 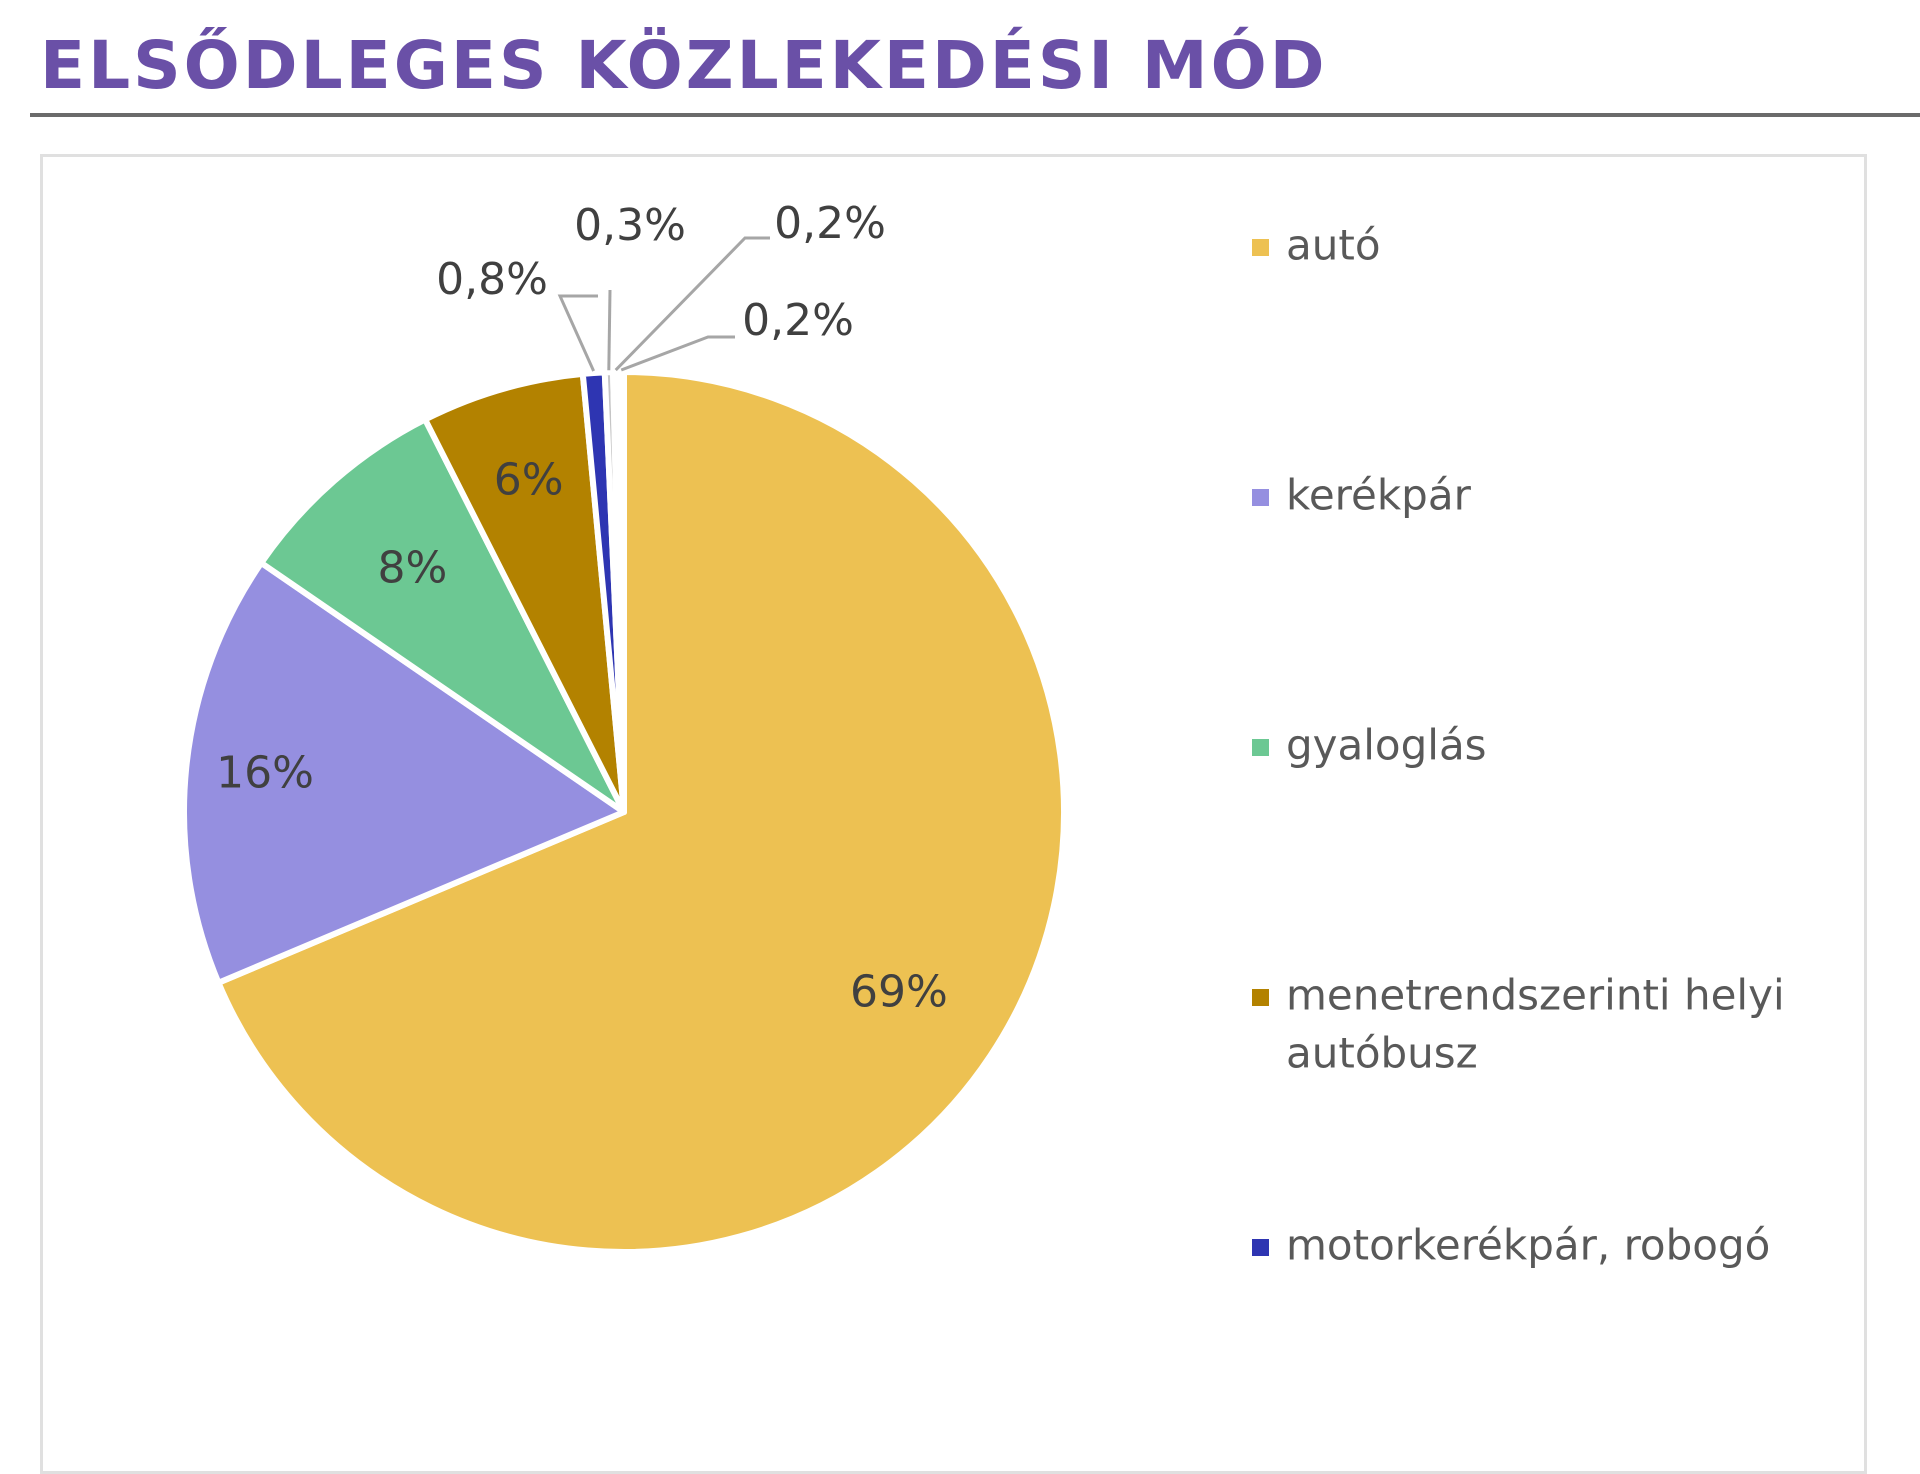 I want to click on data-label-4: 0,8%, so click(x=492, y=279).